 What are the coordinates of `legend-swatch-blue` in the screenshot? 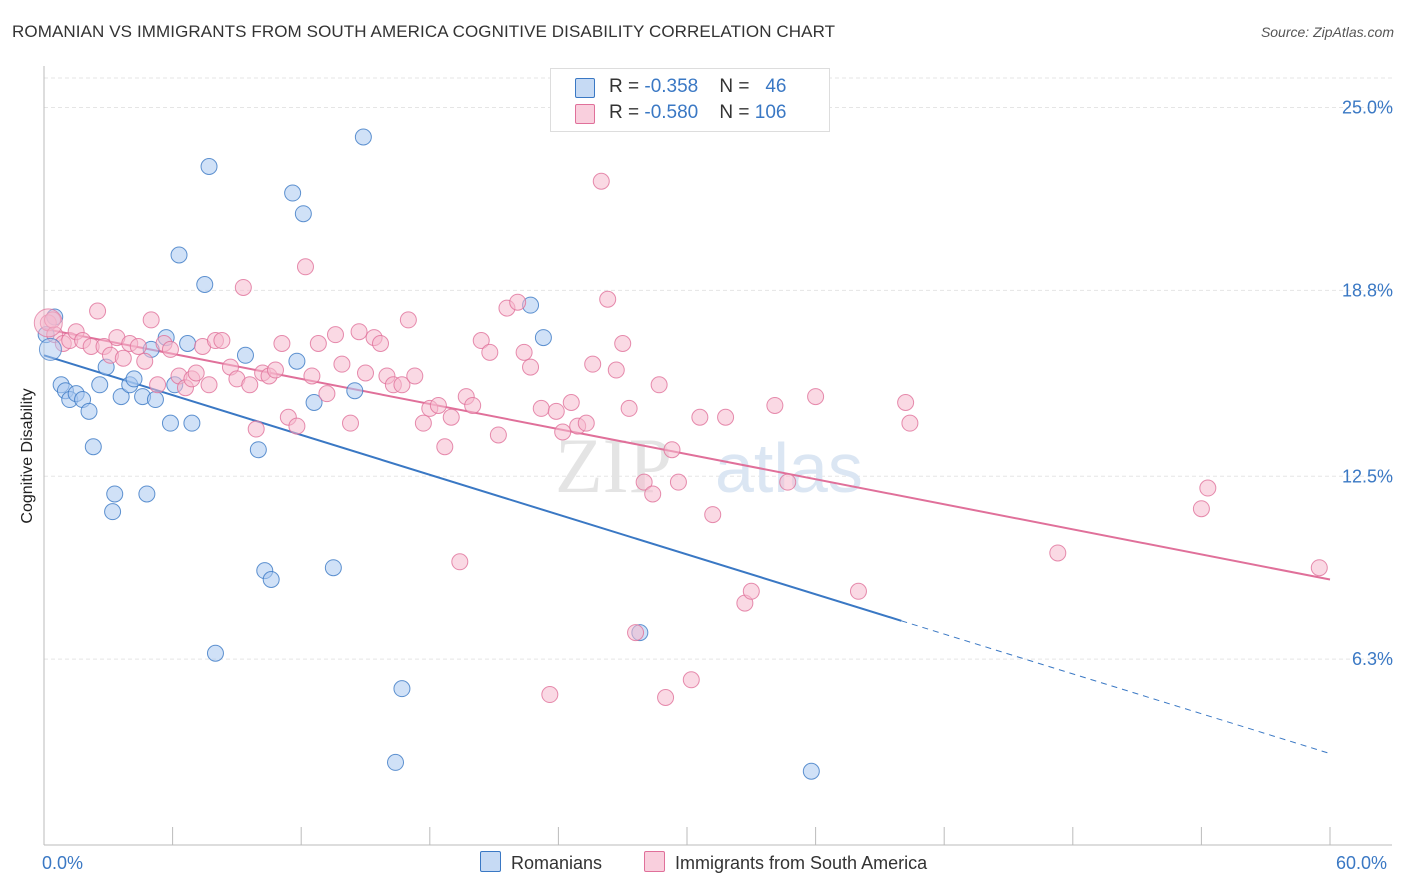 It's located at (585, 88).